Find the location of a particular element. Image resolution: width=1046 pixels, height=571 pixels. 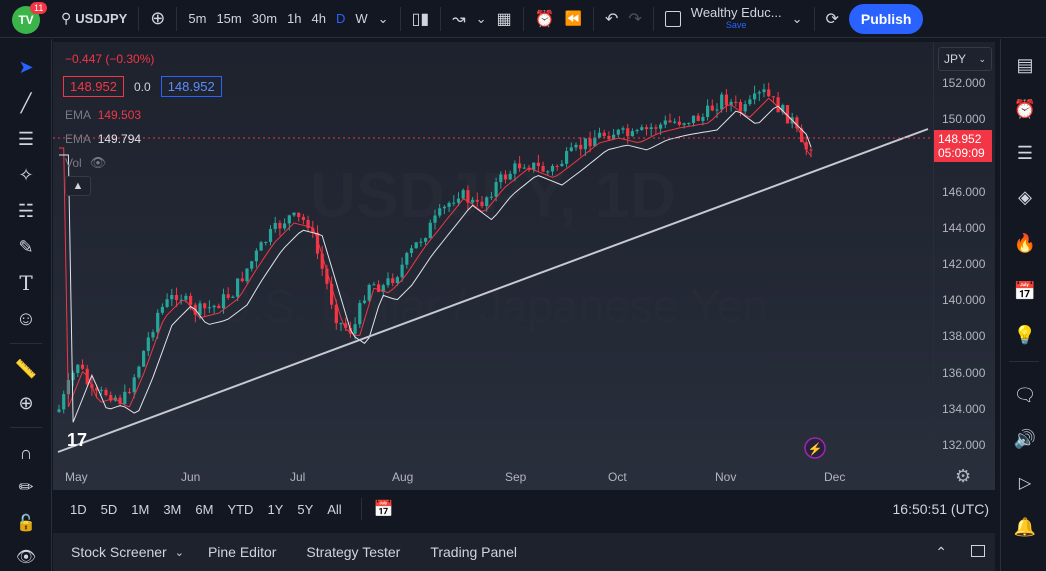

icons-tool: ☺ is located at coordinates (26, 319).